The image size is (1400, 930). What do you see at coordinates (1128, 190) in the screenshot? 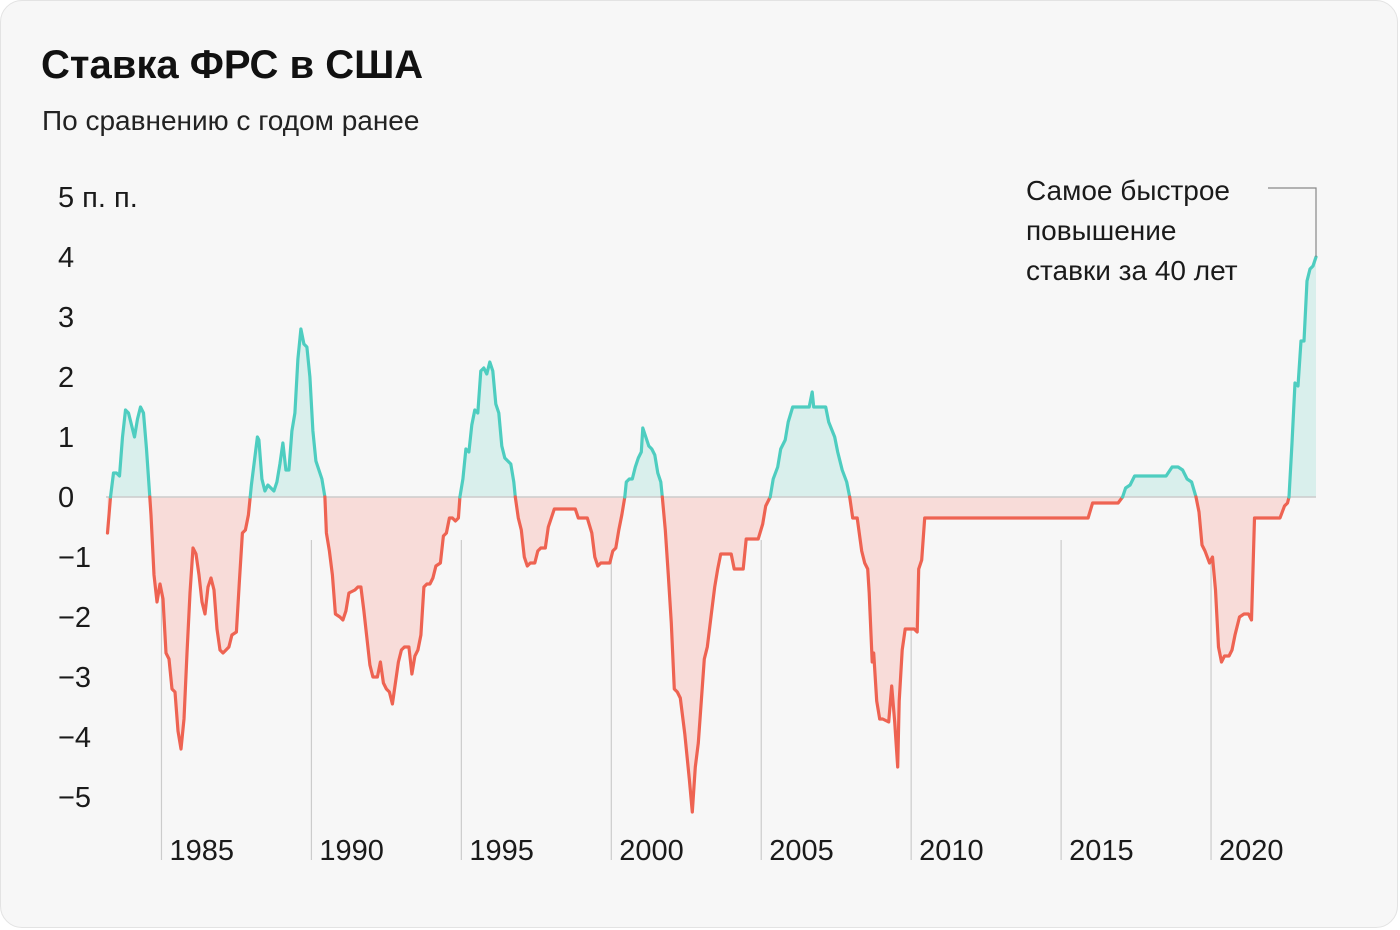
I see `annotation-text: Самое быстрое` at bounding box center [1128, 190].